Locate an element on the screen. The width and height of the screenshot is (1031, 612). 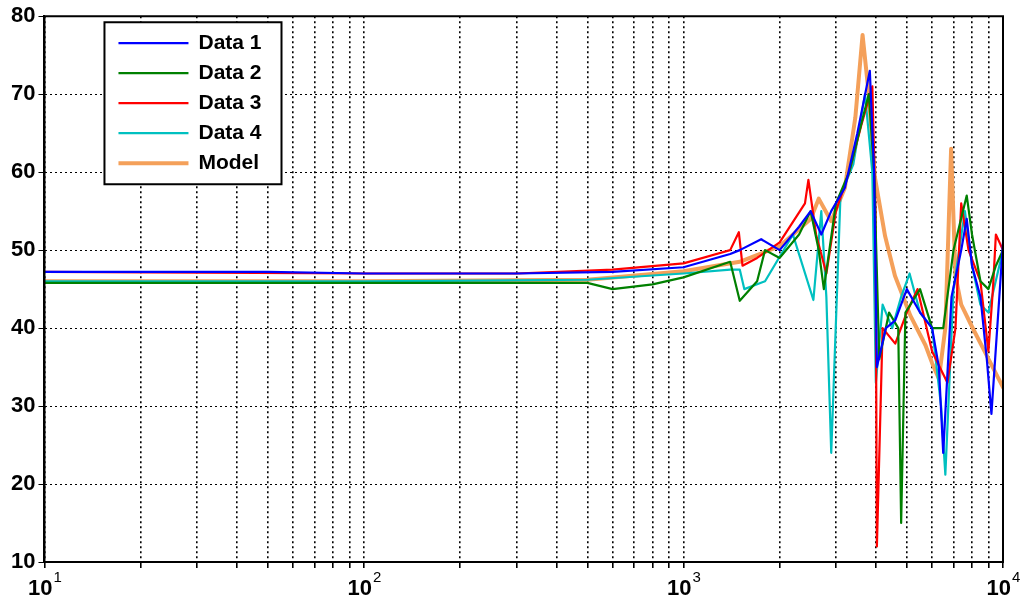
legend-label: Data 4 is located at coordinates (230, 131).